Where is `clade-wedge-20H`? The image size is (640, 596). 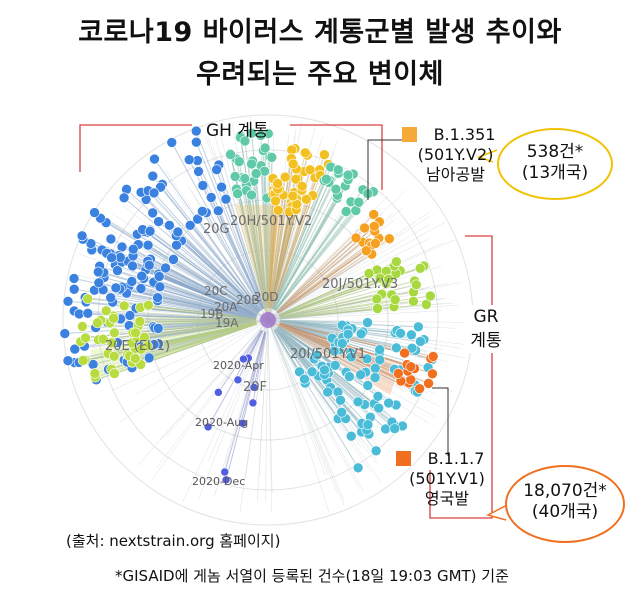 clade-wedge-20H is located at coordinates (260, 262).